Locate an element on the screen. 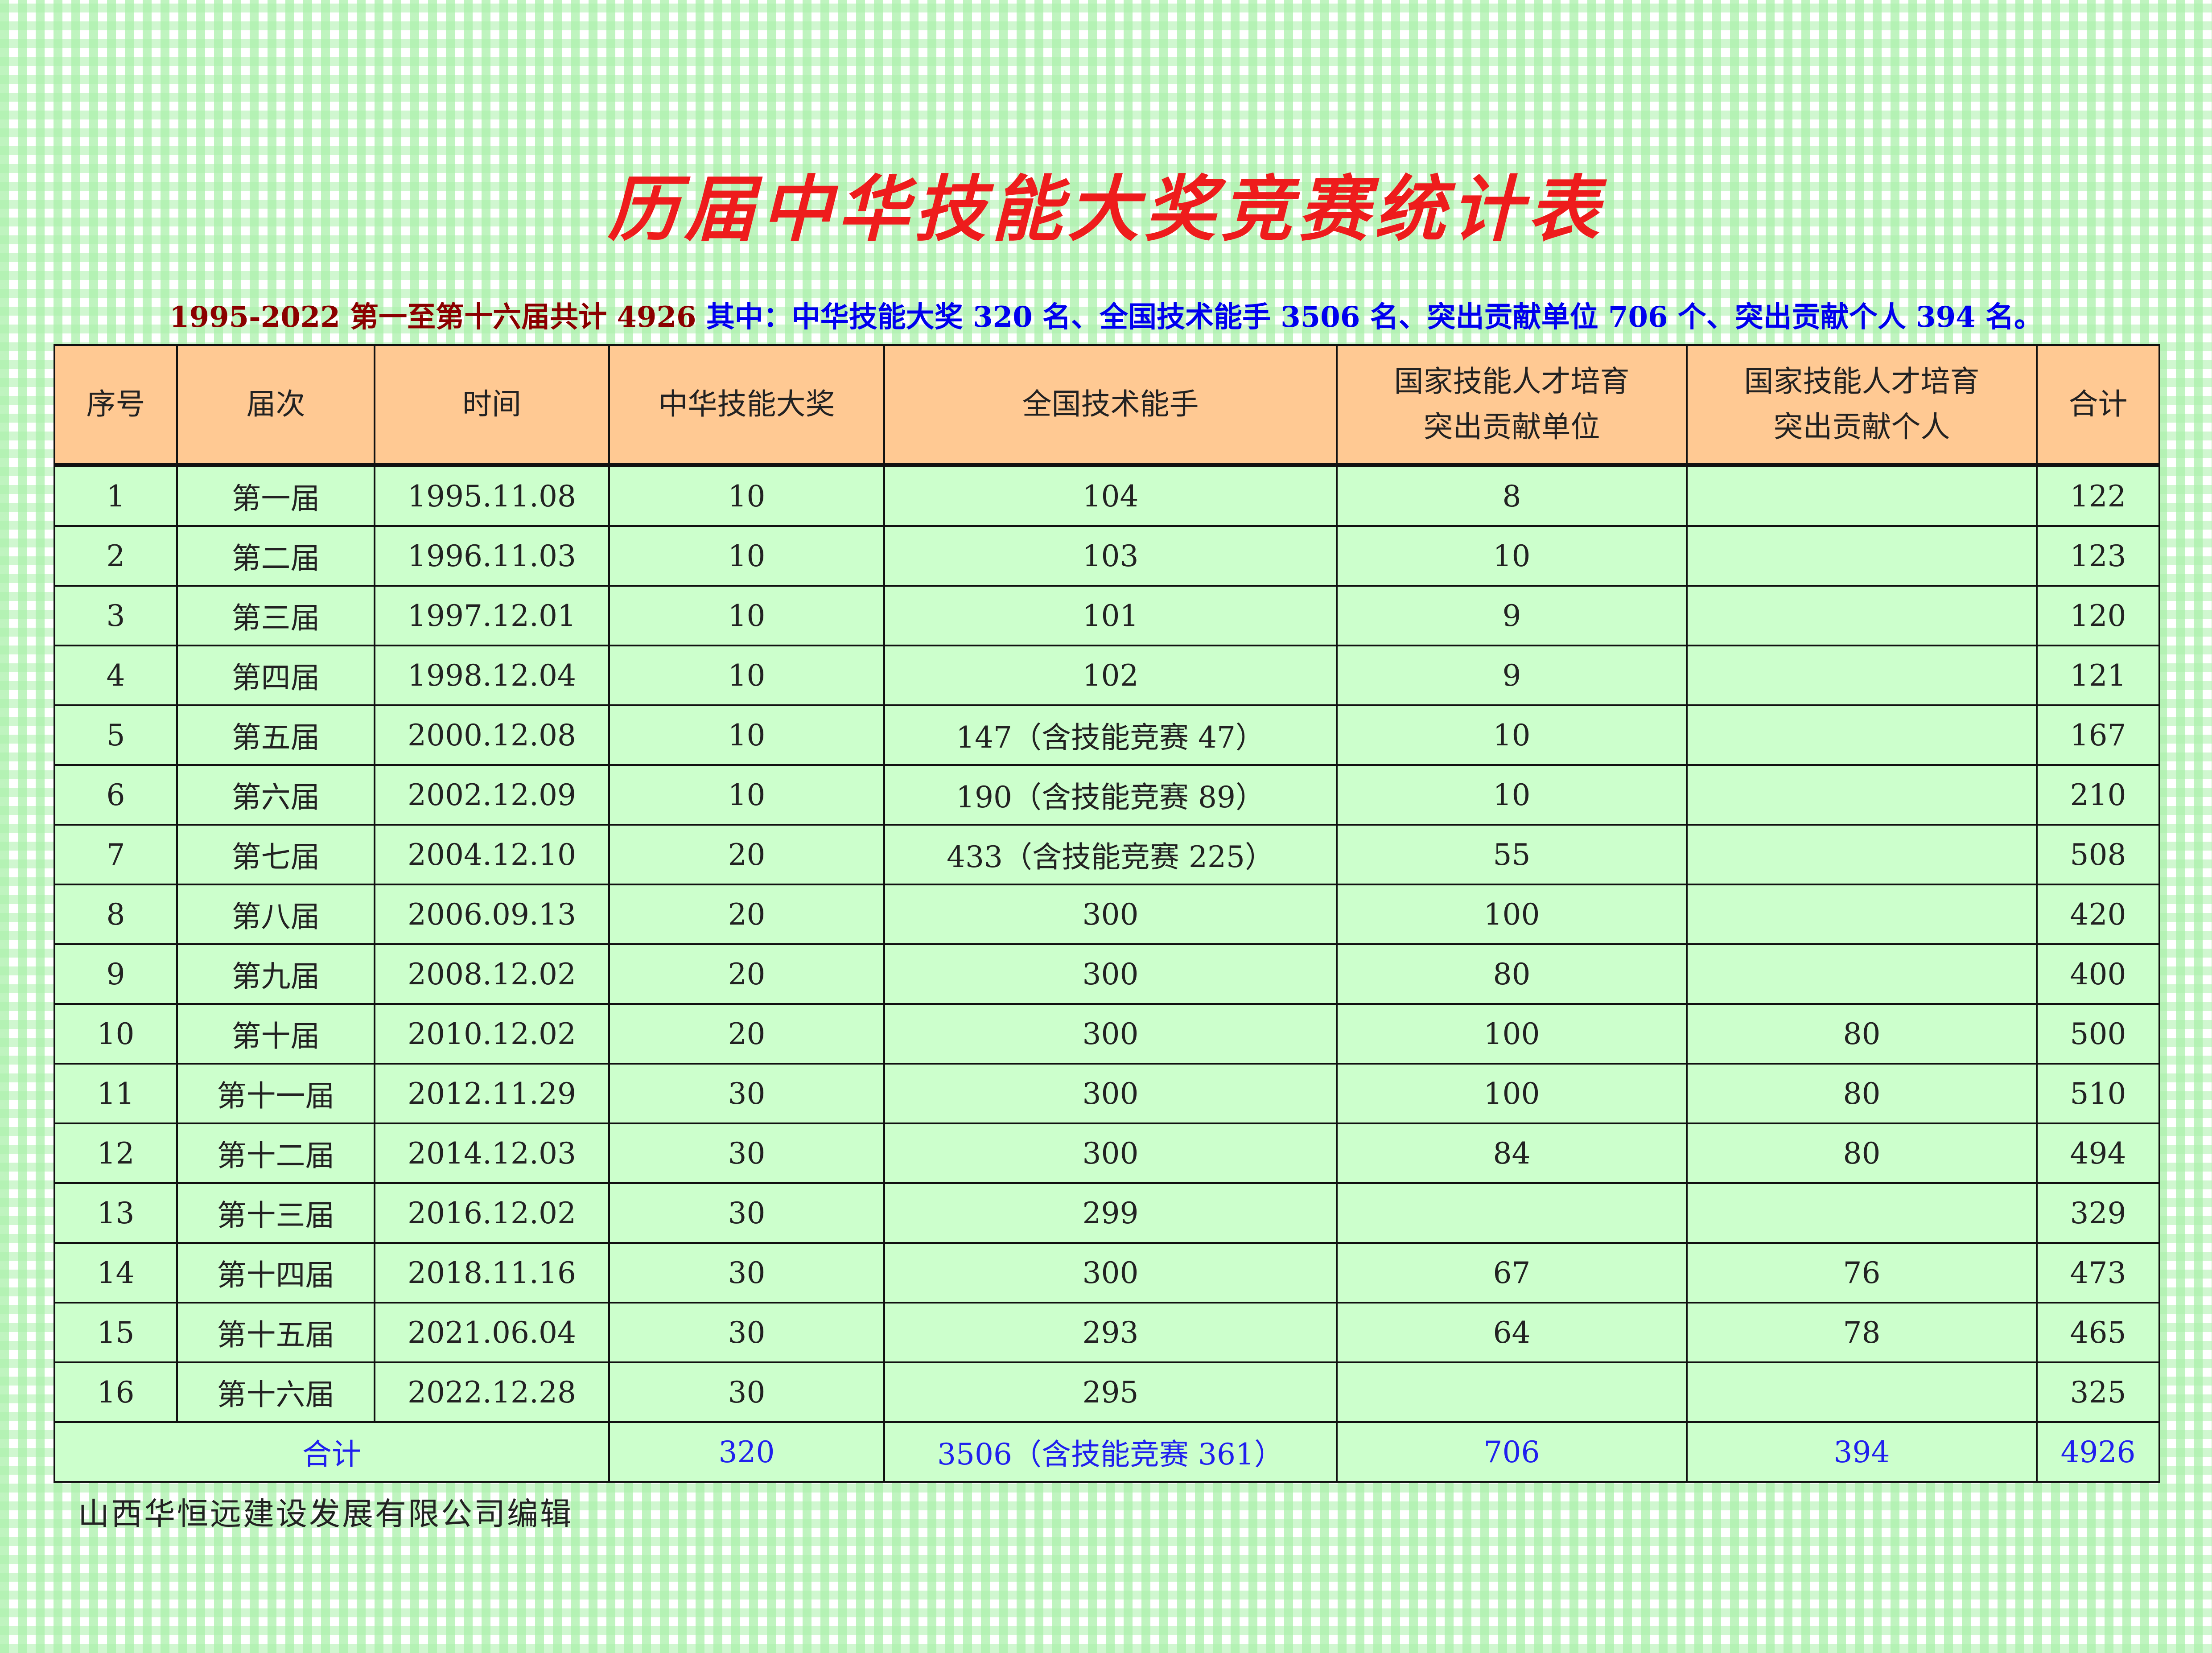 The height and width of the screenshot is (1653, 2212). table-row: 5 第五届 2000.12.08 10 147（含技能竞赛 47） 10 167 is located at coordinates (1107, 735).